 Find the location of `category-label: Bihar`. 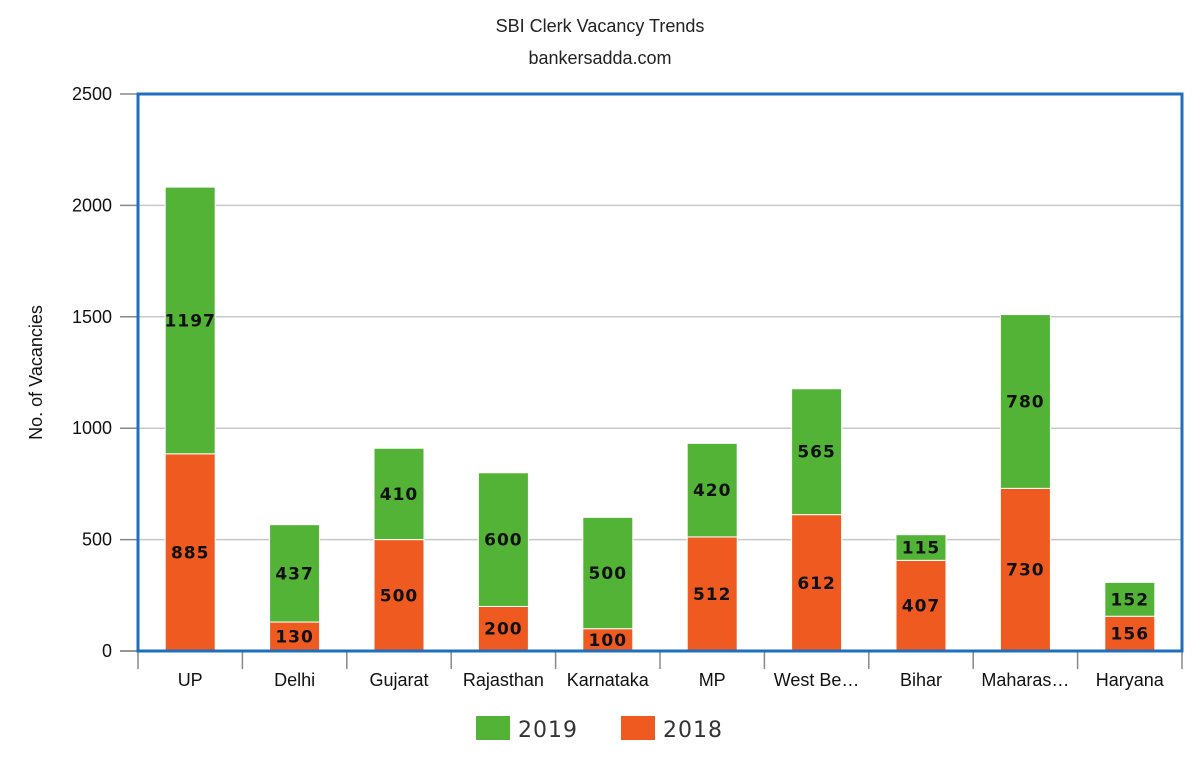

category-label: Bihar is located at coordinates (921, 680).